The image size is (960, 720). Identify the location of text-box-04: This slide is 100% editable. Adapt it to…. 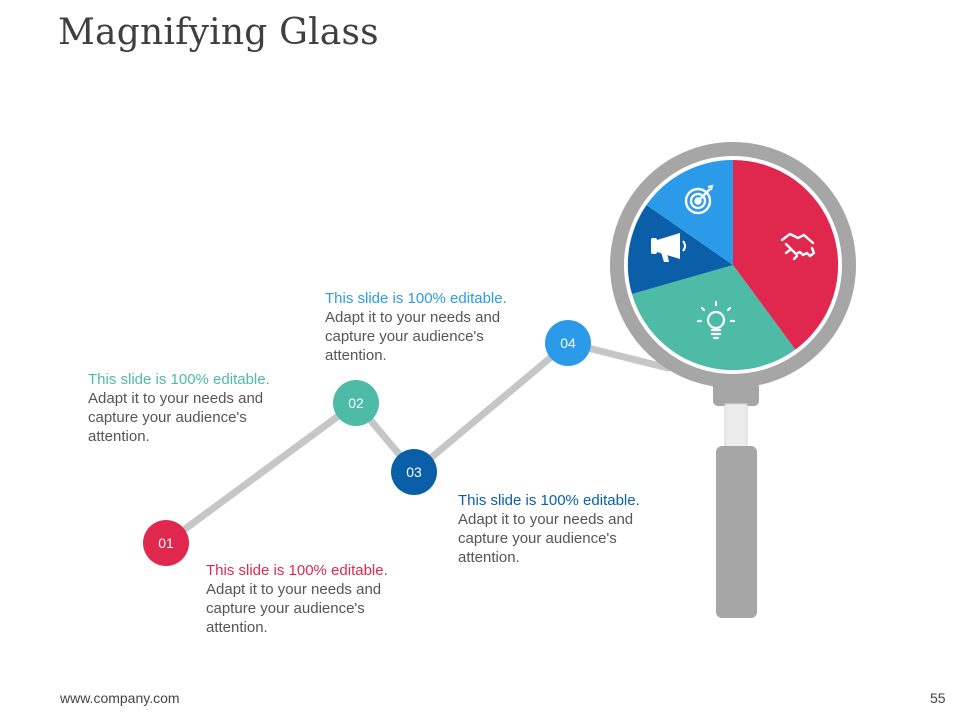
(435, 327).